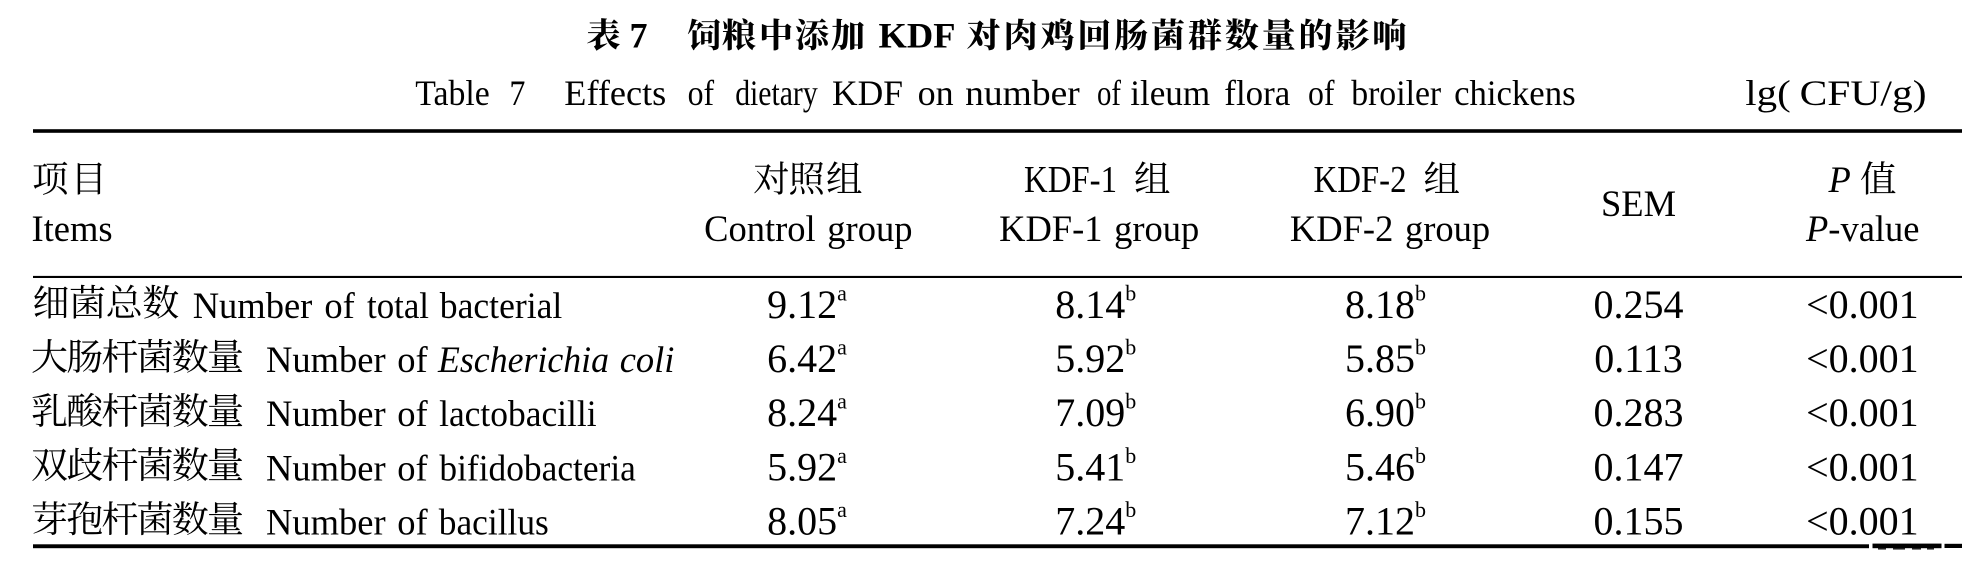 This screenshot has width=1984, height=566. I want to click on svg-text: on, so click(936, 93).